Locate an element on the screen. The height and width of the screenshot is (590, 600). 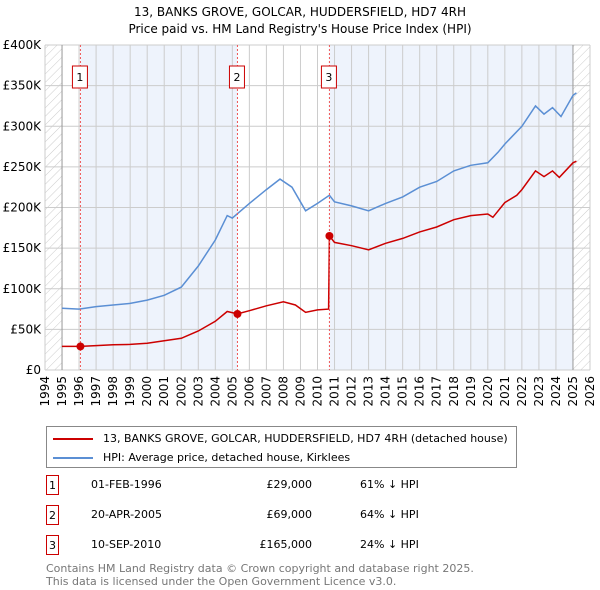
sale-row: 2 20-APR-2005 £69,000 64% ↓ HPI is located at coordinates (296, 515).